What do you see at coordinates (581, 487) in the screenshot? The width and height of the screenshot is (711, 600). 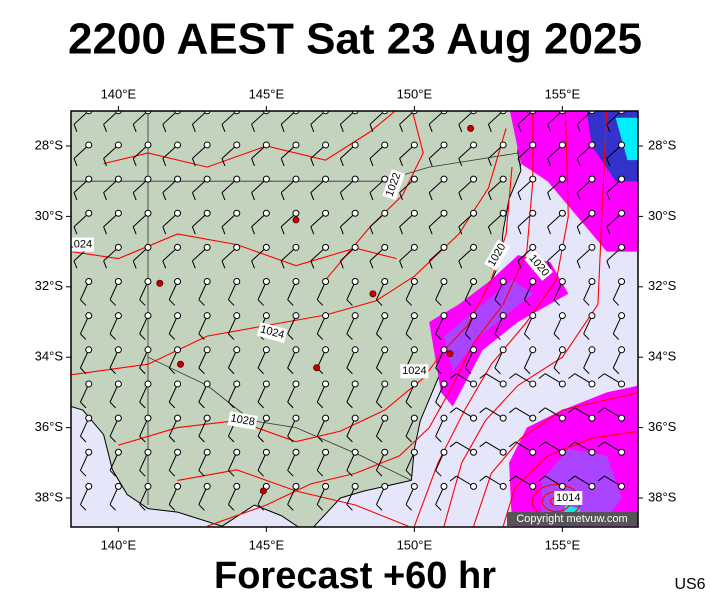 I see `rain-area` at bounding box center [581, 487].